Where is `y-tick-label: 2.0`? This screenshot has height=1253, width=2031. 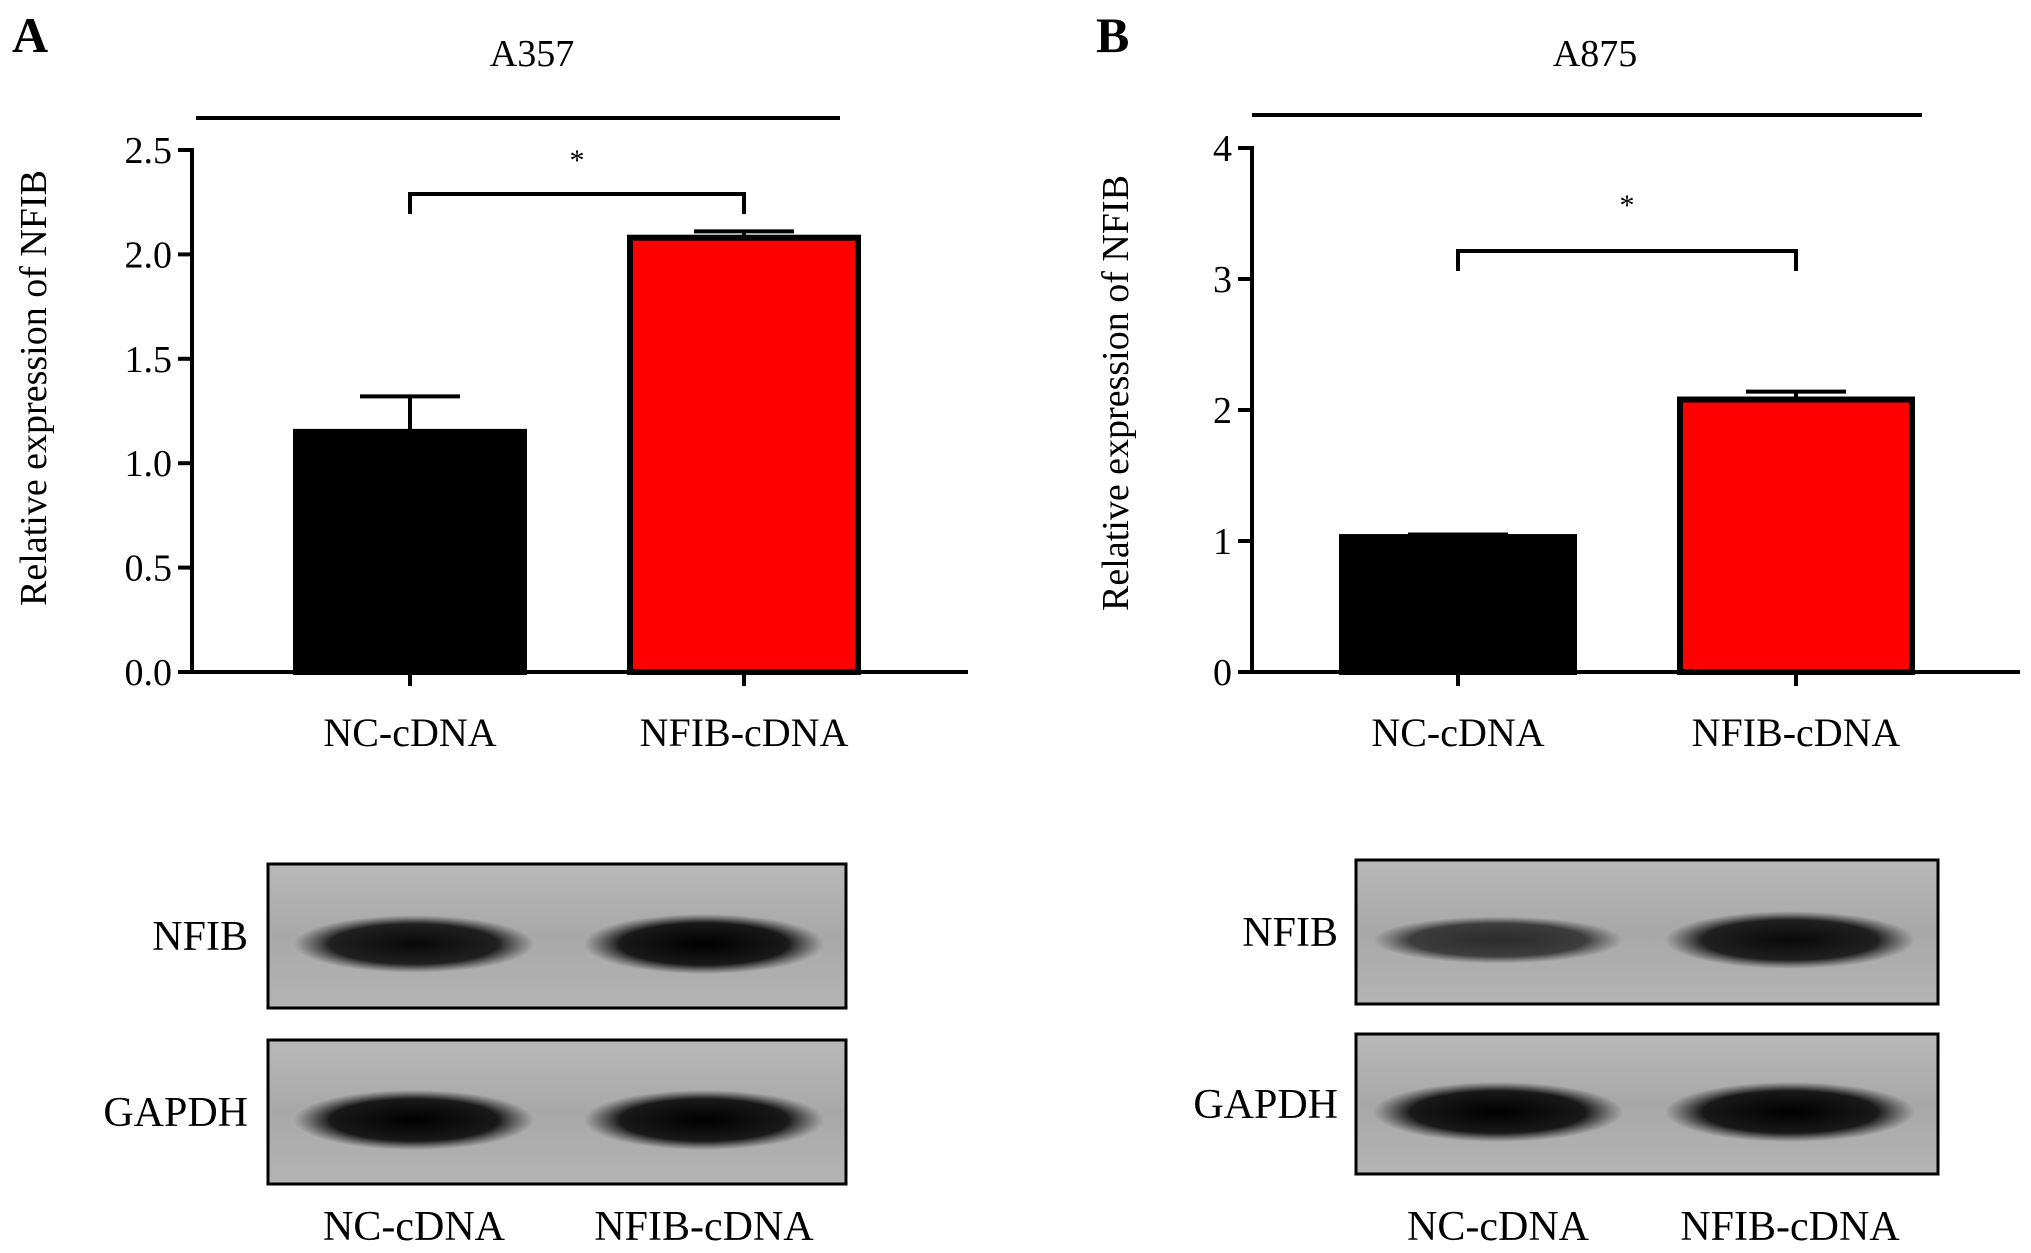
y-tick-label: 2.0 is located at coordinates (149, 255).